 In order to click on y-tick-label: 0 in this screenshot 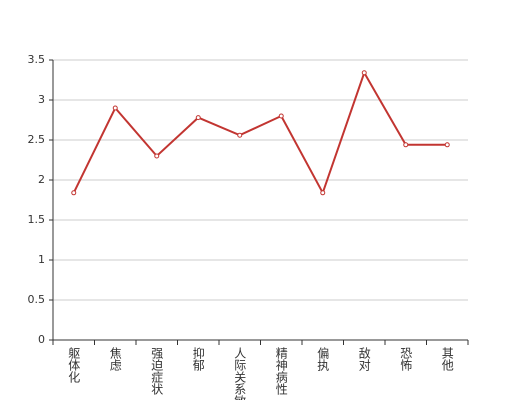, I will do `click(41, 339)`.